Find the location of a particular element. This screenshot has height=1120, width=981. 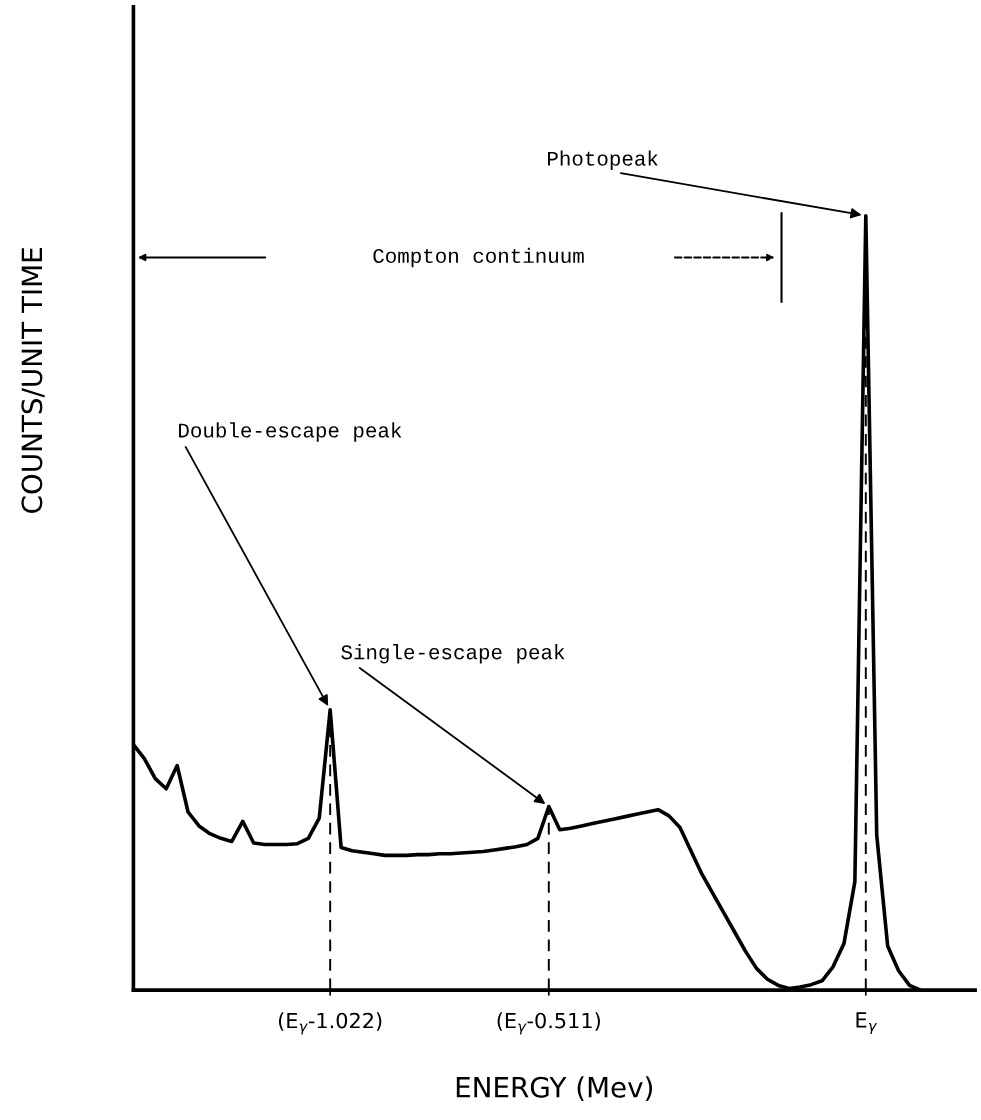

x-axis-title: ENERGY (Mev) is located at coordinates (554, 1089).